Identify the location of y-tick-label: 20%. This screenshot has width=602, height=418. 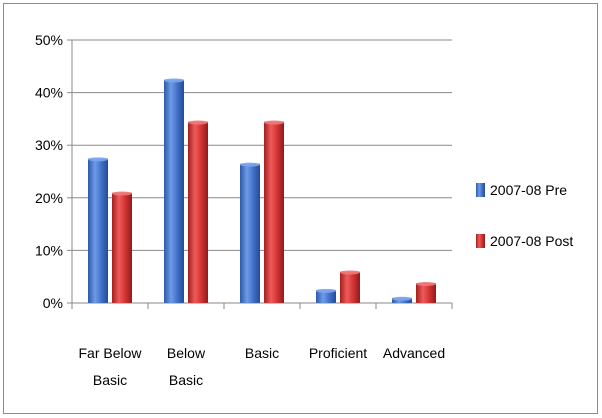
(49, 198).